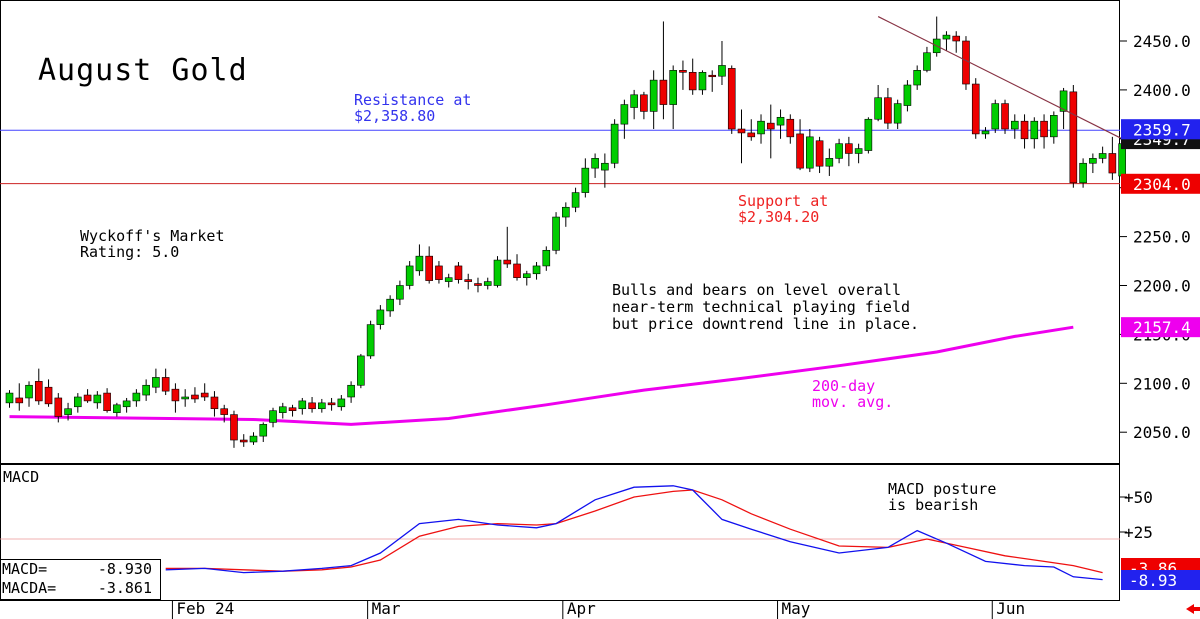 The width and height of the screenshot is (1200, 619). I want to click on x-tick-label: Mar, so click(386, 608).